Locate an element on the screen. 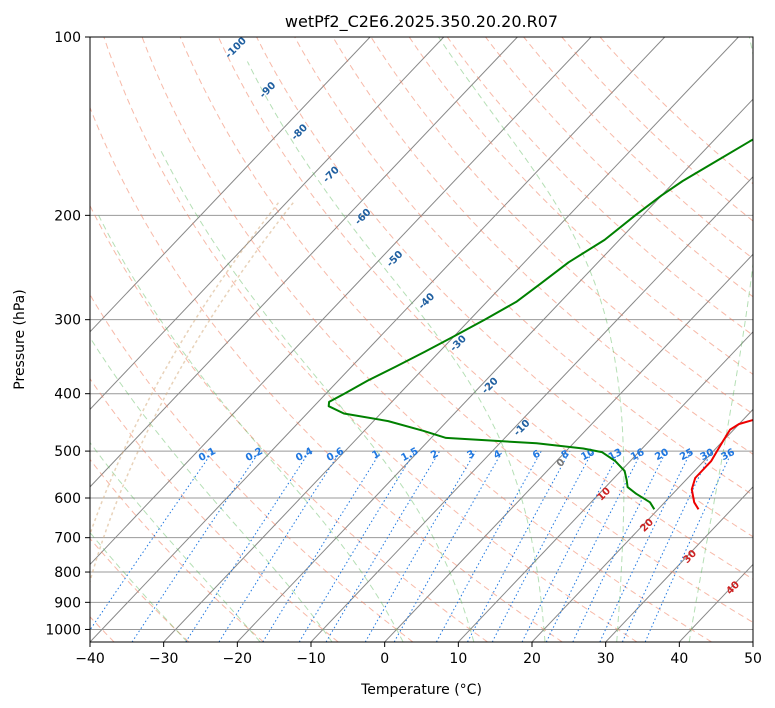 The width and height of the screenshot is (775, 708). chart-title: wetPf2_C2E6.2025.350.20.20.R07 is located at coordinates (421, 22).